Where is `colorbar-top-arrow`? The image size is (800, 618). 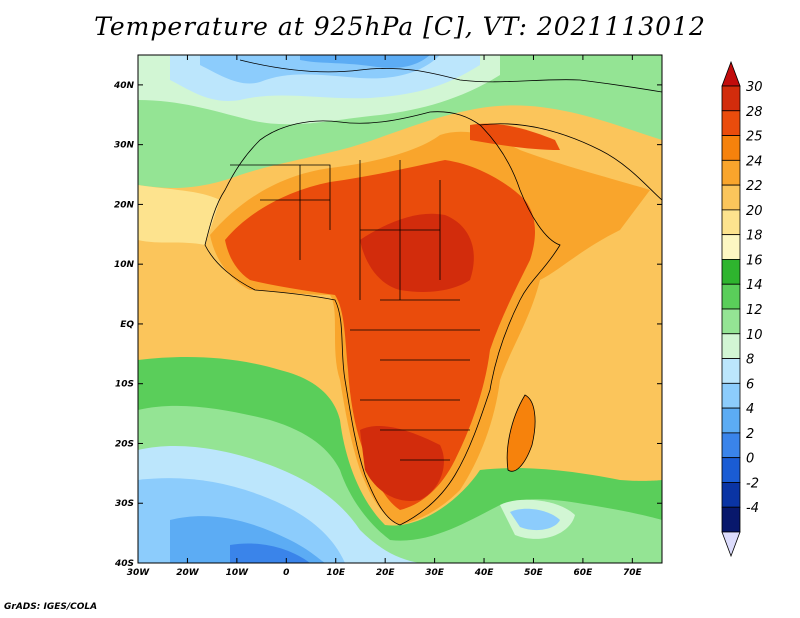 colorbar-top-arrow is located at coordinates (731, 73).